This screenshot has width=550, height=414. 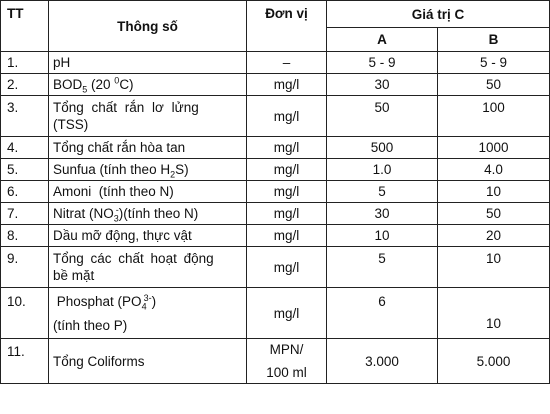 I want to click on unit-line: 100 ml, so click(x=286, y=372).